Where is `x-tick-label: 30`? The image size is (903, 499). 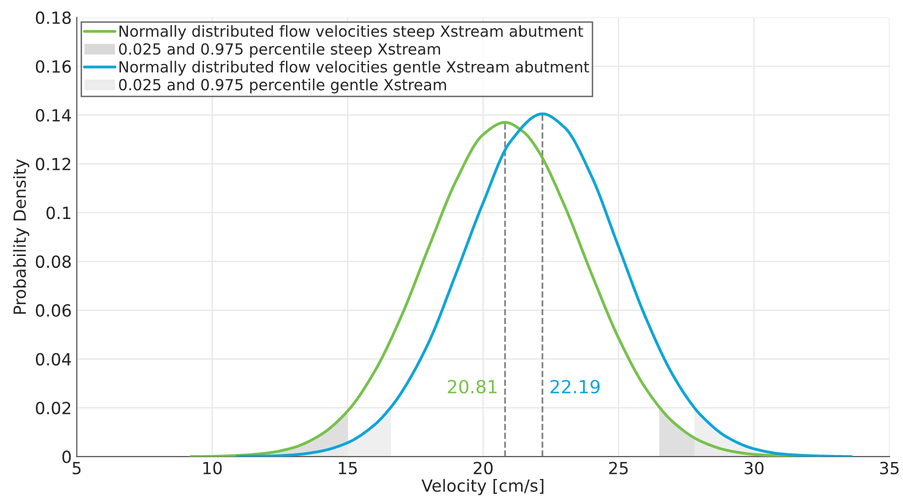
x-tick-label: 30 is located at coordinates (754, 468).